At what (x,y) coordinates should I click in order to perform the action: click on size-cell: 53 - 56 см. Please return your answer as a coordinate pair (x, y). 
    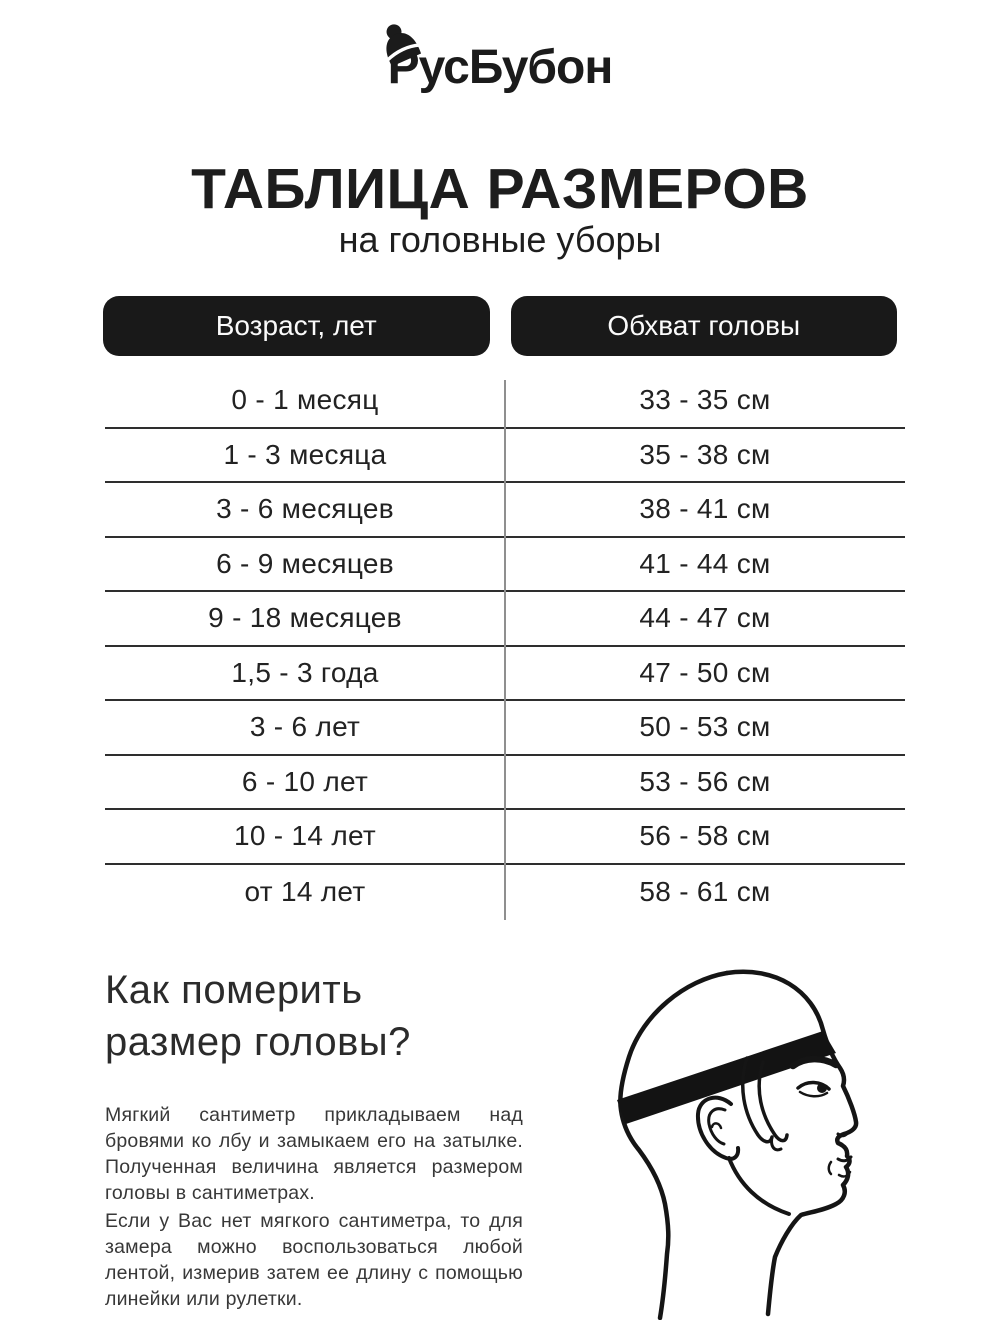
    Looking at the image, I should click on (705, 781).